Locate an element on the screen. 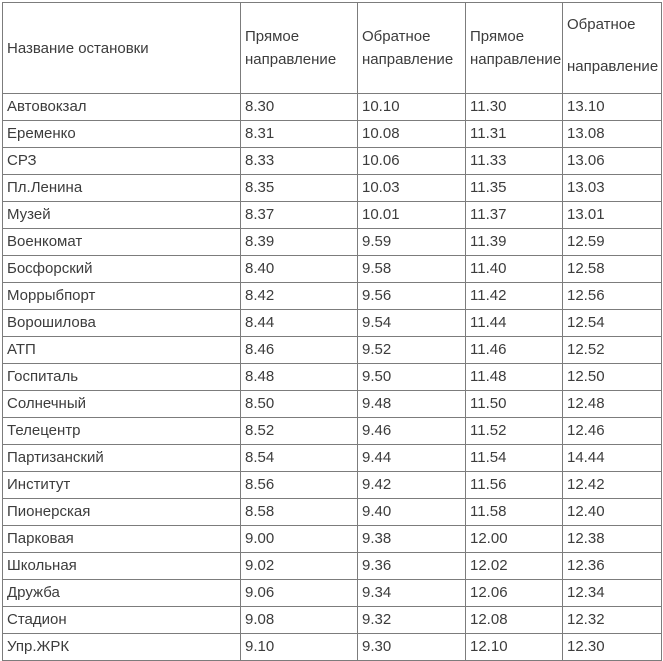 This screenshot has height=661, width=663. stop-name-cell: Моррыбпорт is located at coordinates (121, 296).